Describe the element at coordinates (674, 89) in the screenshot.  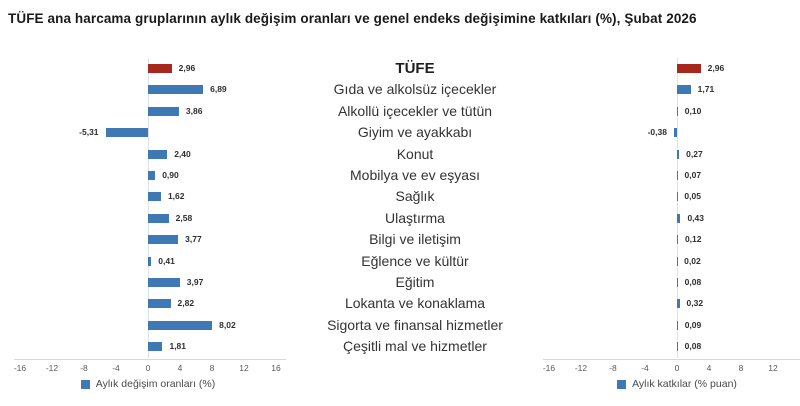
I see `chart-row: 1,71` at that location.